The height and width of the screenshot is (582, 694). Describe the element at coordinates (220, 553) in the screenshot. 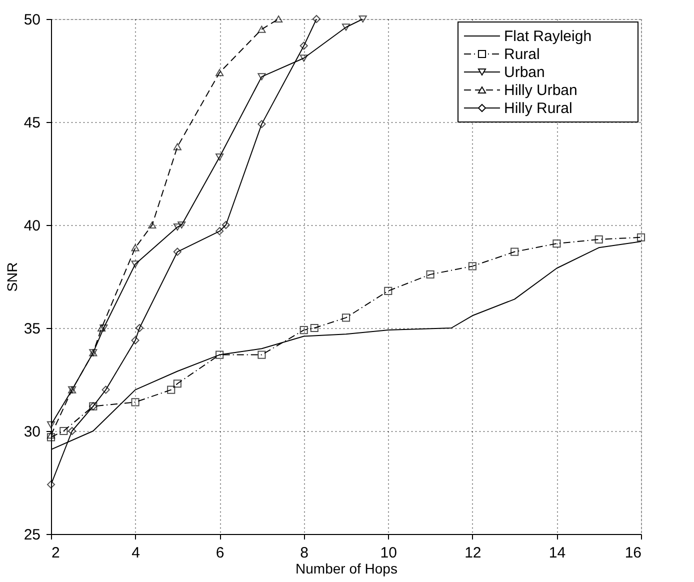

I see `x-tick-label: 6` at that location.